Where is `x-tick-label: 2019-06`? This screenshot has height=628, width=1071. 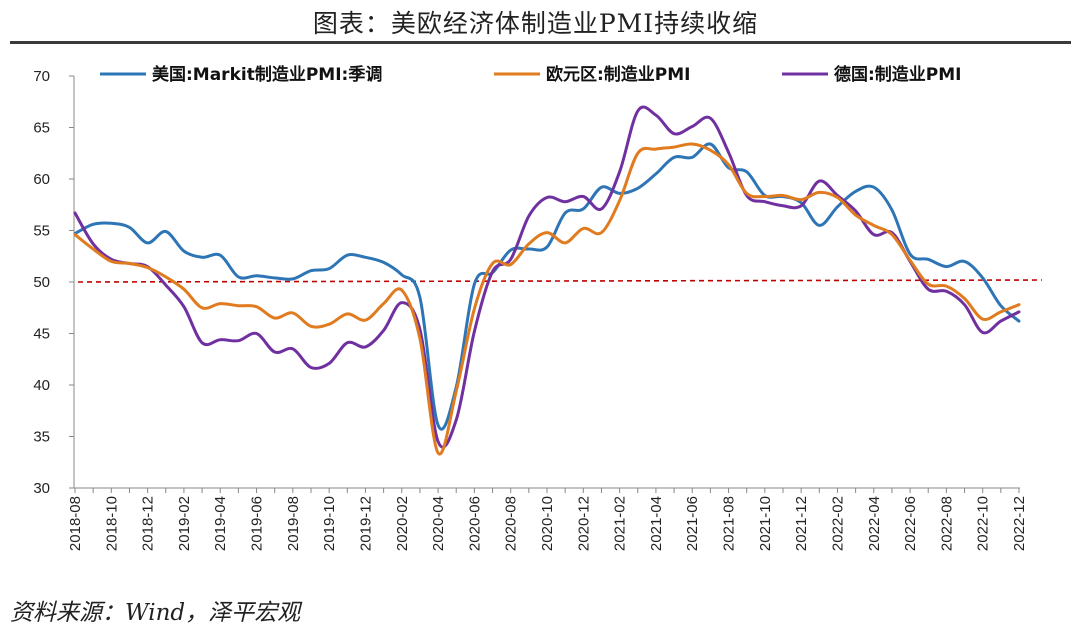 x-tick-label: 2019-06 is located at coordinates (257, 523).